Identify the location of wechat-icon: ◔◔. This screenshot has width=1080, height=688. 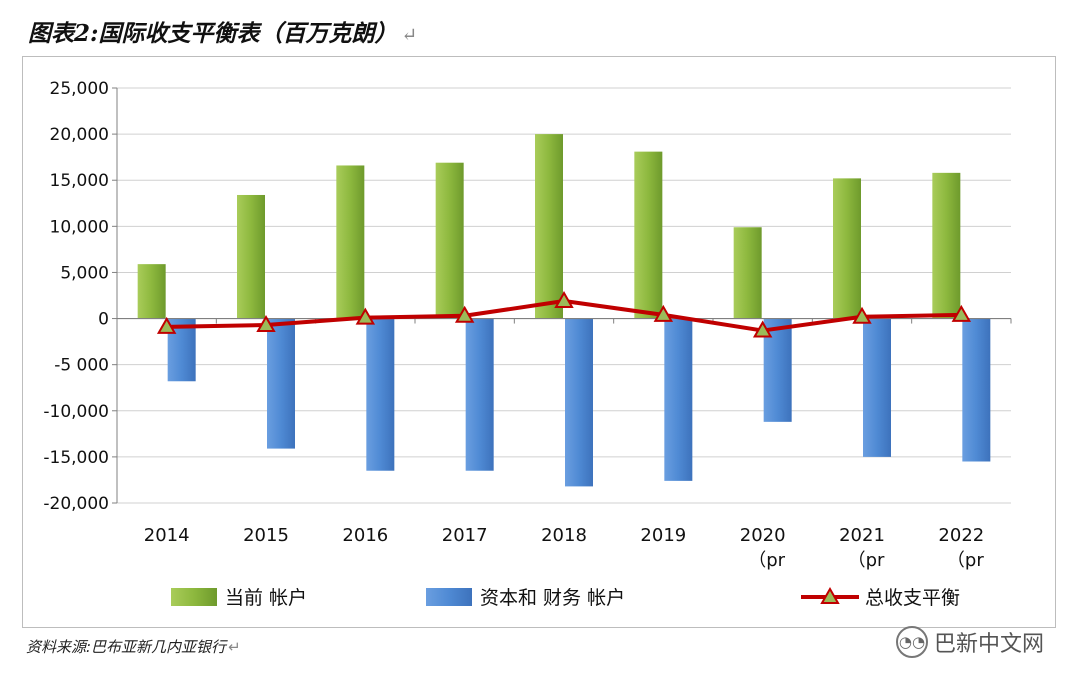
(911, 642).